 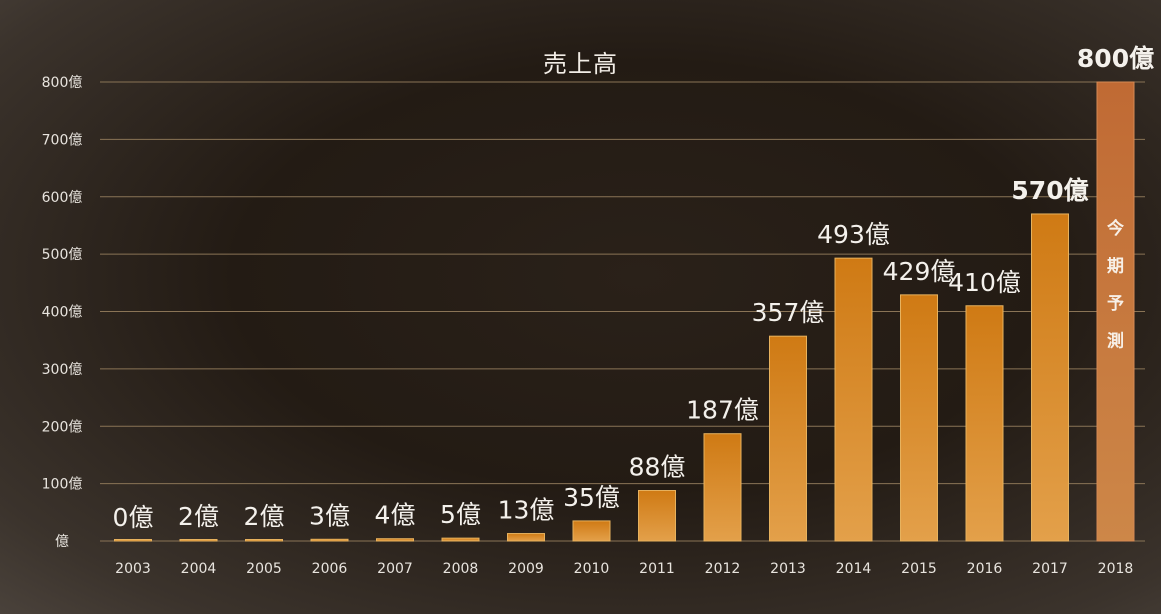 What do you see at coordinates (395, 515) in the screenshot?
I see `data-label: 4億` at bounding box center [395, 515].